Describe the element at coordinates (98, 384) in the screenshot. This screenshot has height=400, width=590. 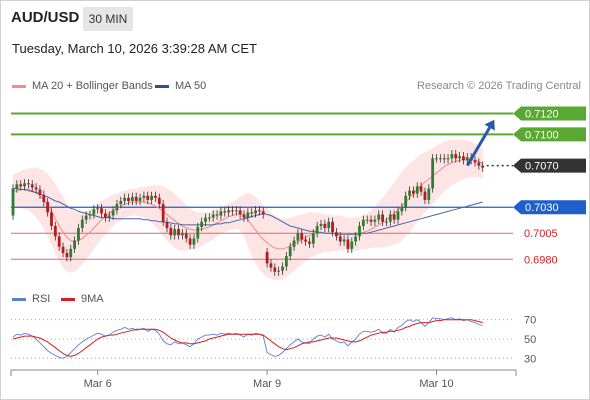
I see `x-tick-label: Mar 6` at that location.